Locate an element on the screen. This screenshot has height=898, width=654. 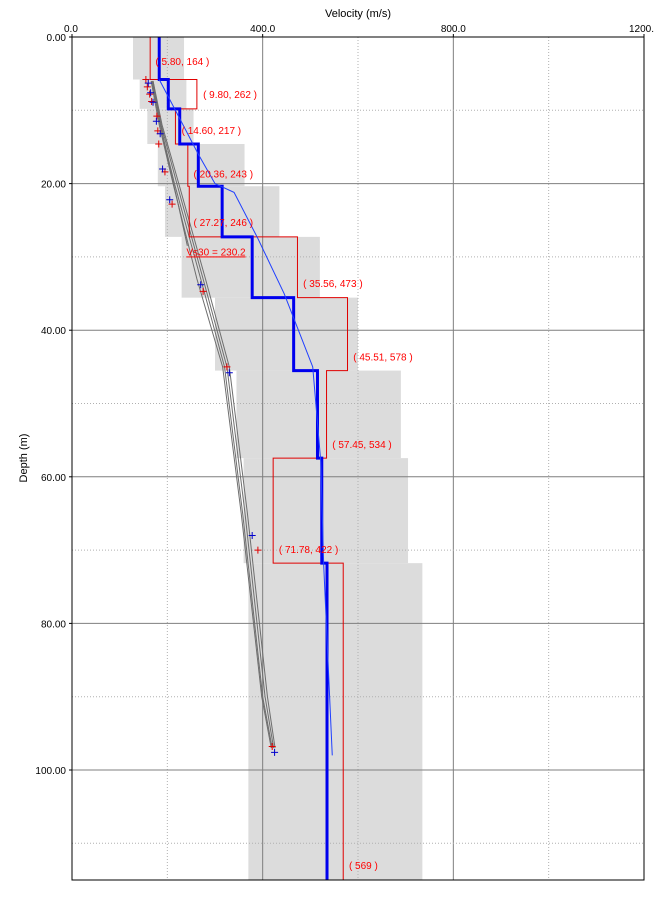
annotation-label-6: Vs30 = 230.2 is located at coordinates (216, 252).